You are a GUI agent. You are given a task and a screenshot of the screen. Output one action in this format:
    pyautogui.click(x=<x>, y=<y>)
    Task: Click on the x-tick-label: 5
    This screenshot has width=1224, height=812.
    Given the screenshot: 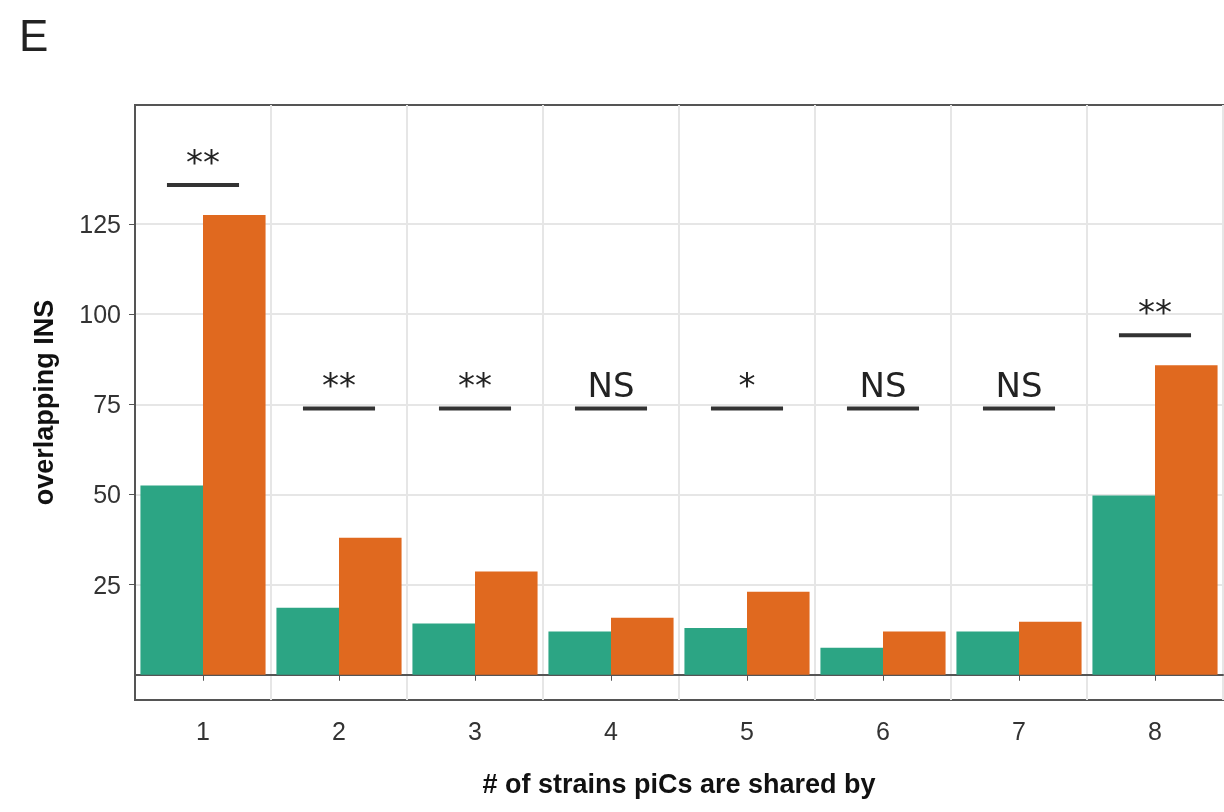 What is the action you would take?
    pyautogui.click(x=747, y=730)
    